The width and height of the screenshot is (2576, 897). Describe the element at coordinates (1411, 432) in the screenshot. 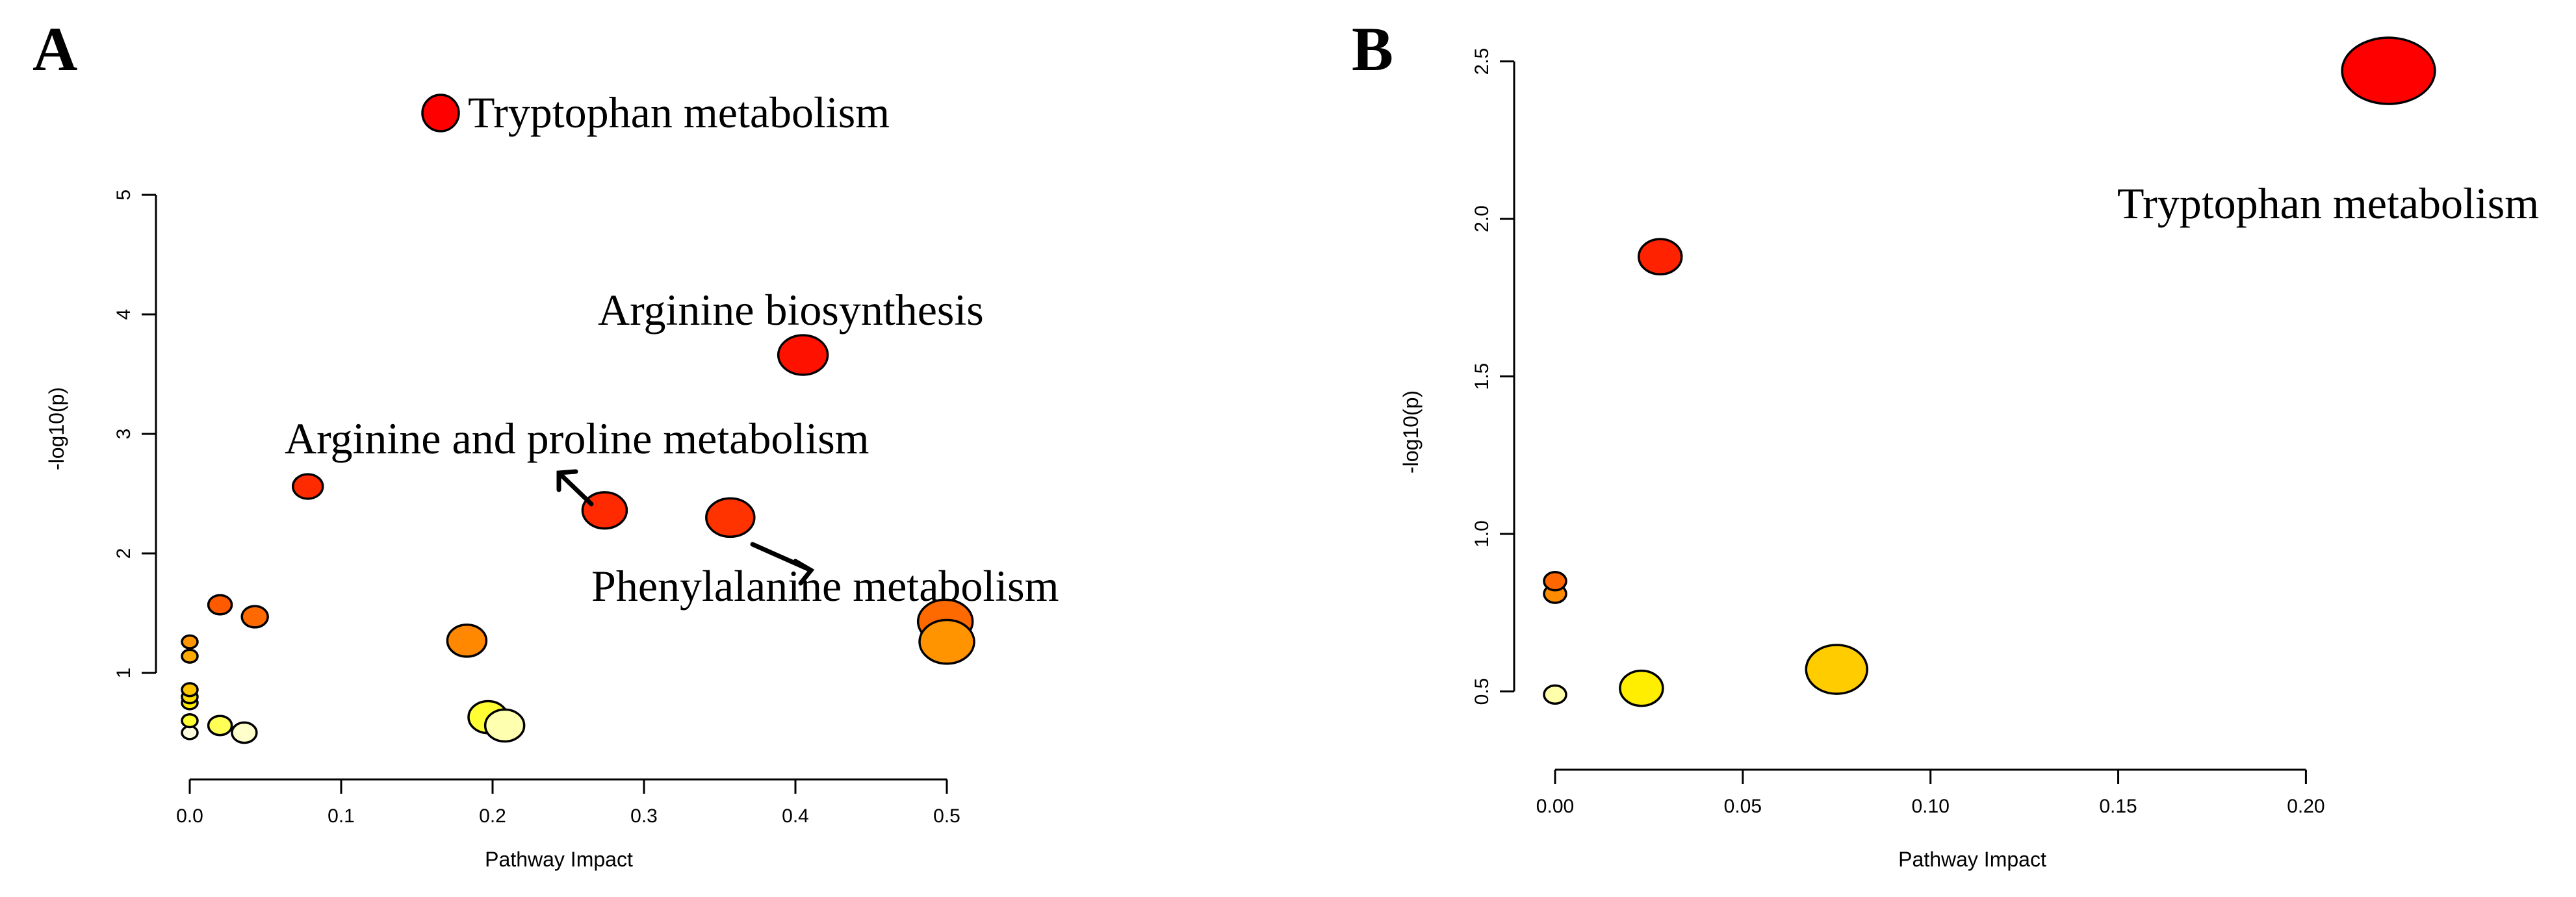

I see `panel-b-y-axis-title: -log10(p)` at that location.